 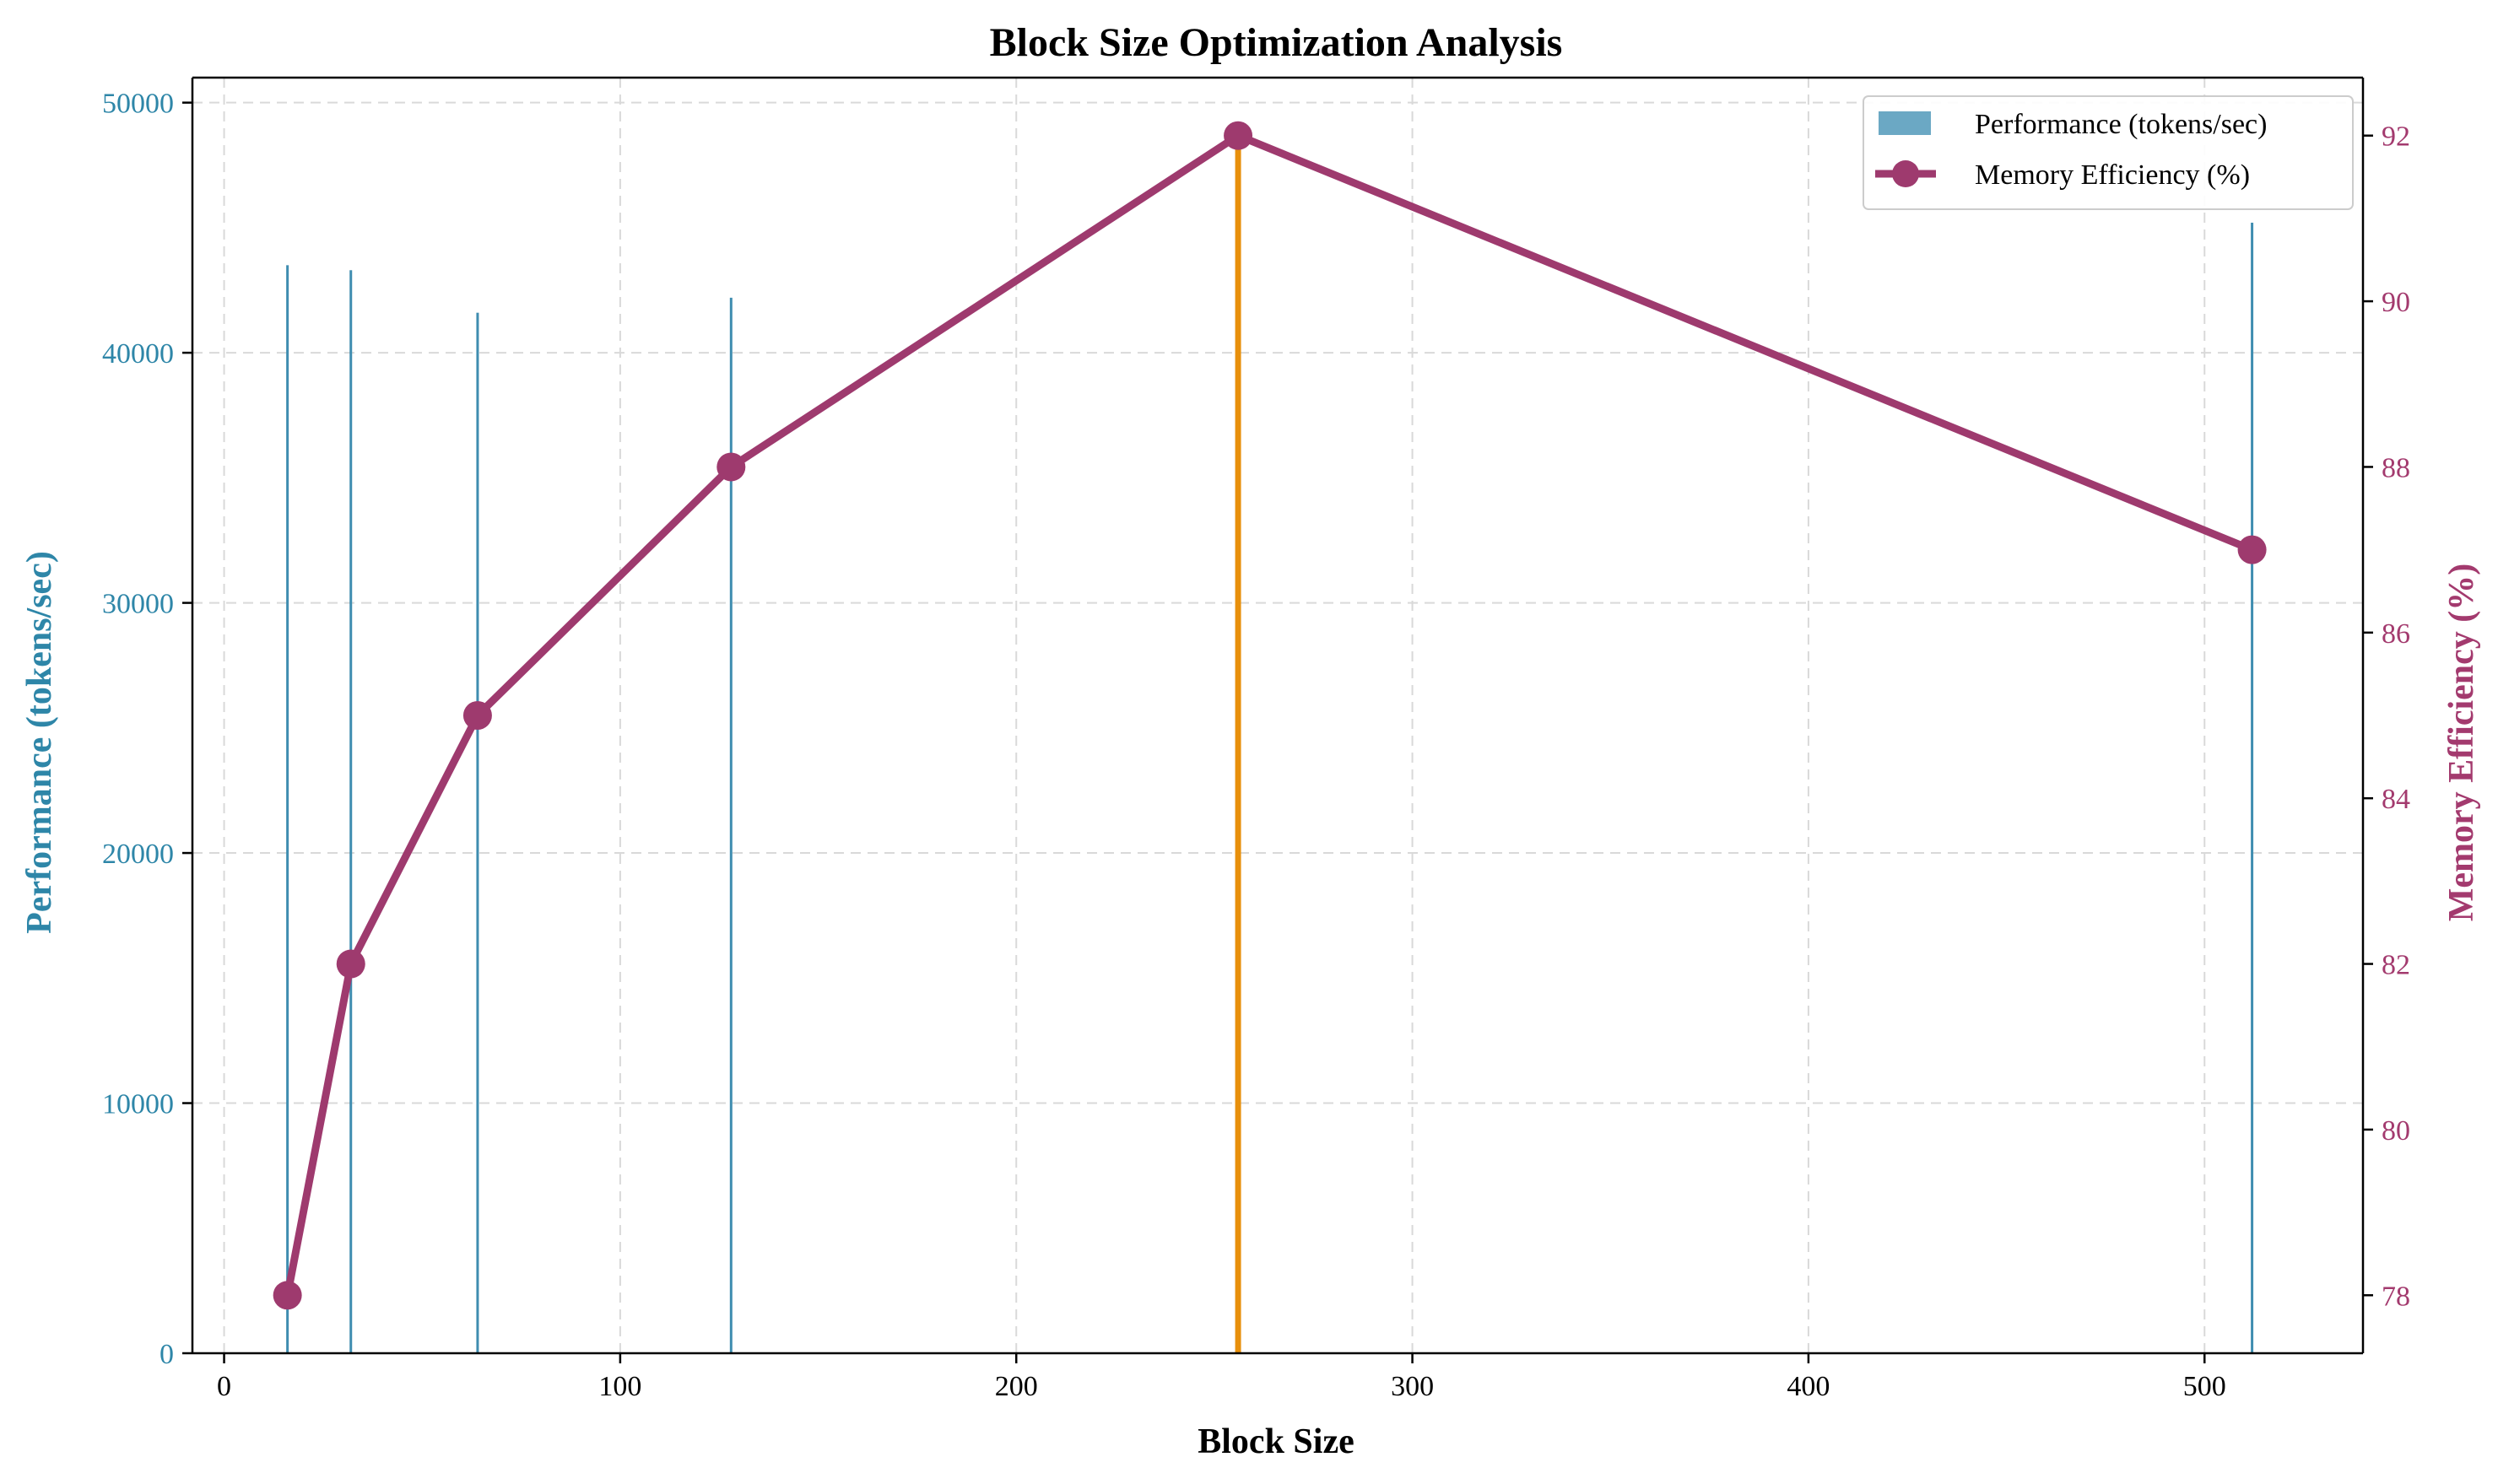 What do you see at coordinates (138, 854) in the screenshot?
I see `y-tick-label-left: 20000` at bounding box center [138, 854].